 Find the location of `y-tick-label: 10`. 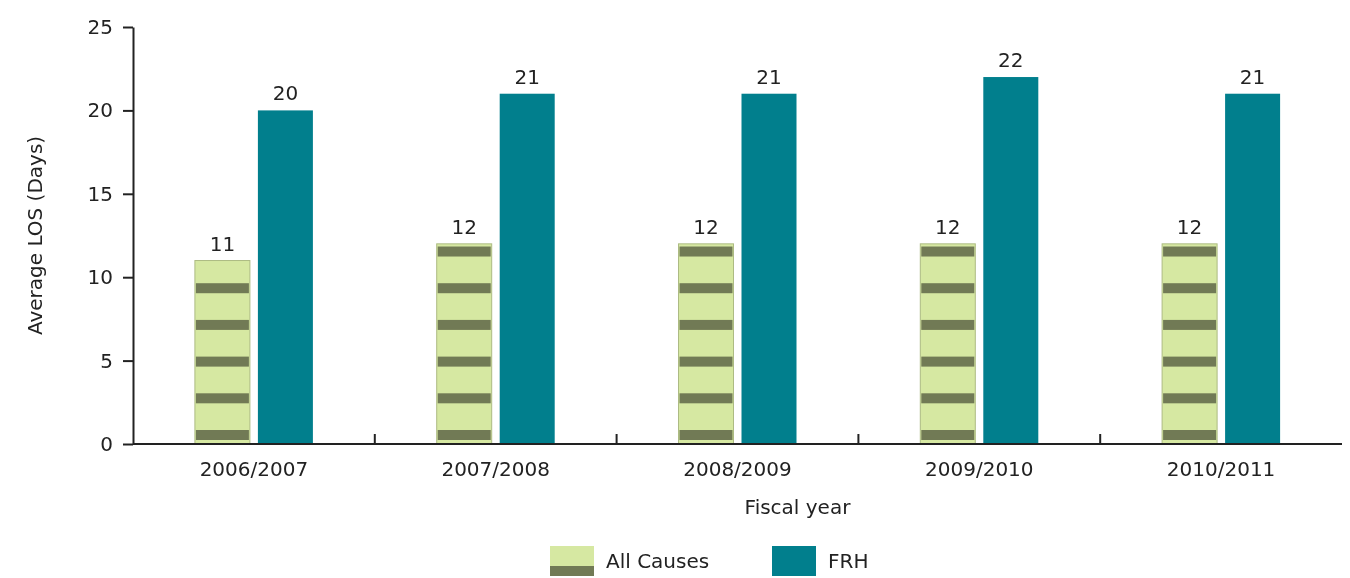

y-tick-label: 10 is located at coordinates (100, 277).